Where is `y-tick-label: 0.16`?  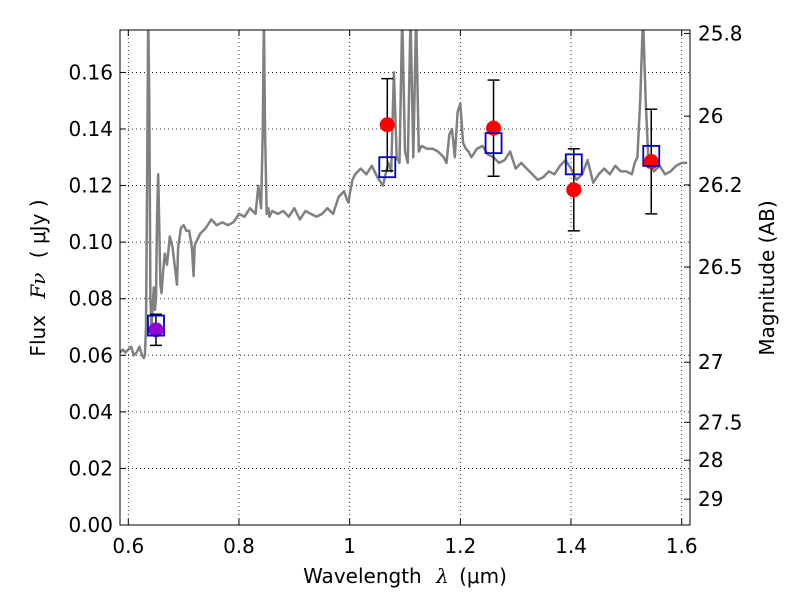
y-tick-label: 0.16 is located at coordinates (90, 72).